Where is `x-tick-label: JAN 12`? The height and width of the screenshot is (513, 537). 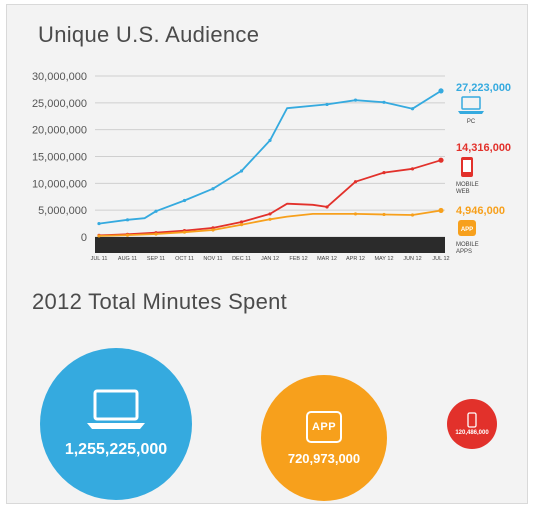 x-tick-label: JAN 12 is located at coordinates (270, 259).